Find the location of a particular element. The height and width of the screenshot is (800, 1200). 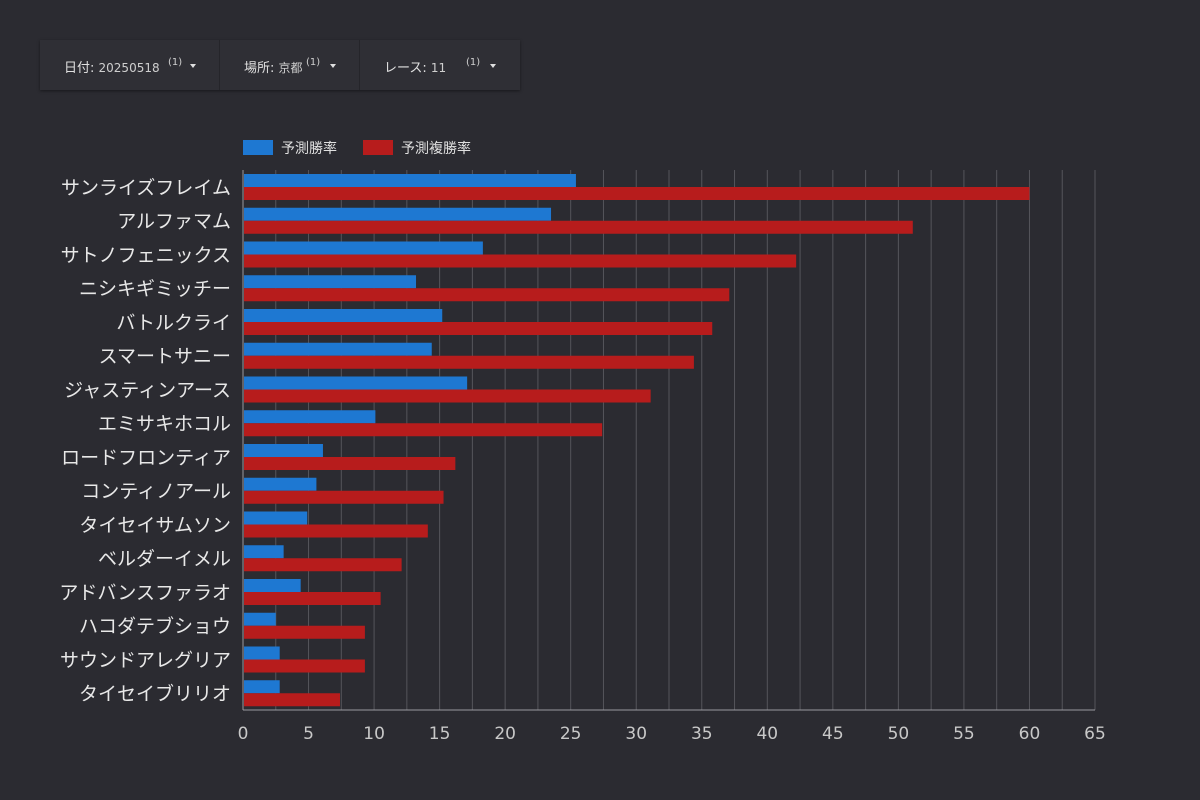

legend-label: 予測勝率 is located at coordinates (309, 148).